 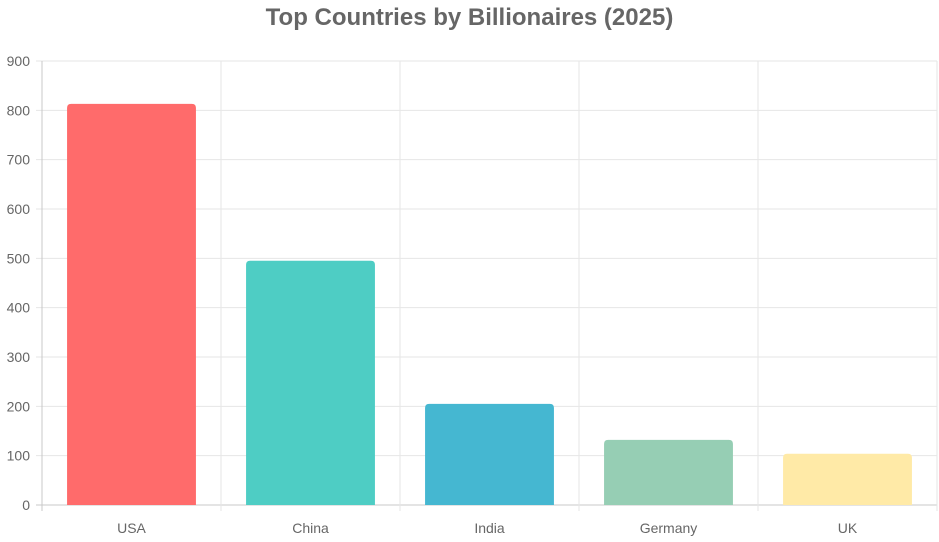 I want to click on y-tick-label: 100, so click(x=19, y=456).